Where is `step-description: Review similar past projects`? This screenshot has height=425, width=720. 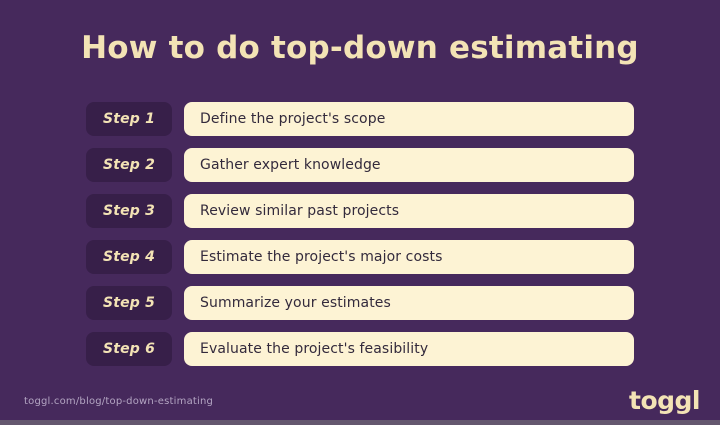 step-description: Review similar past projects is located at coordinates (409, 211).